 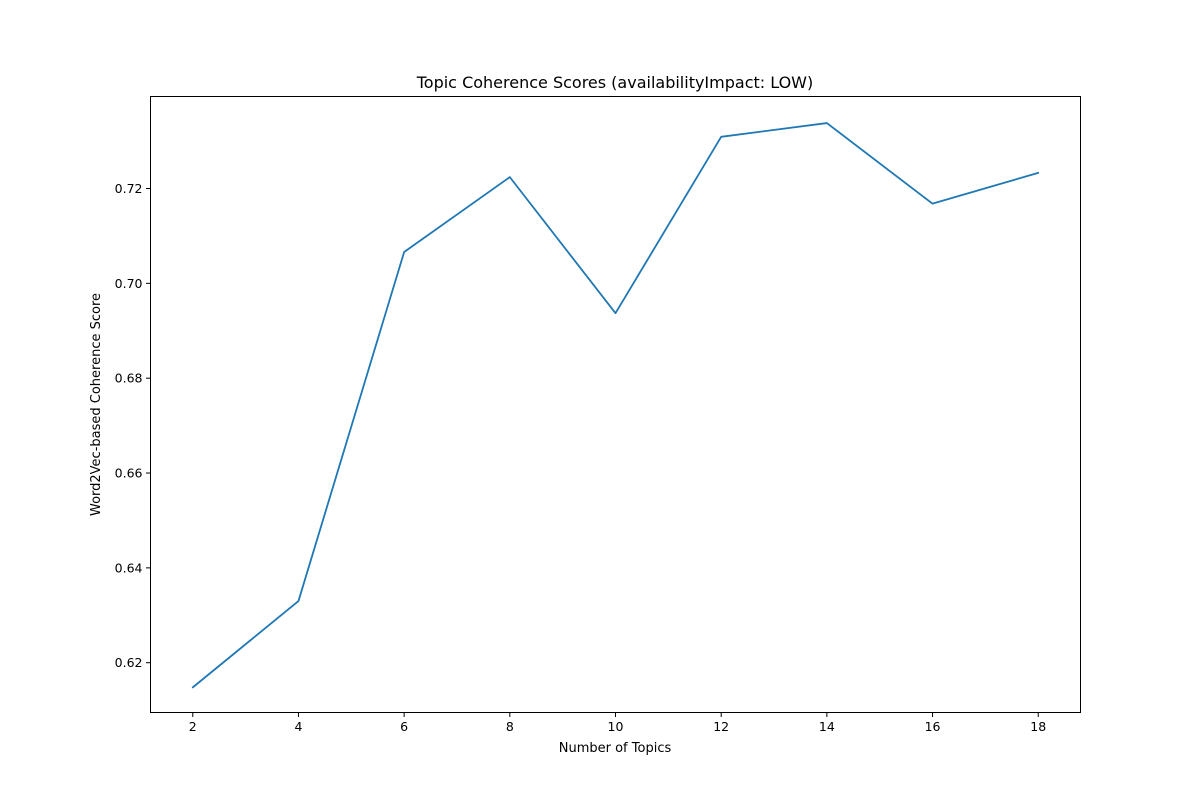 What do you see at coordinates (721, 726) in the screenshot?
I see `x-tick-label: 12` at bounding box center [721, 726].